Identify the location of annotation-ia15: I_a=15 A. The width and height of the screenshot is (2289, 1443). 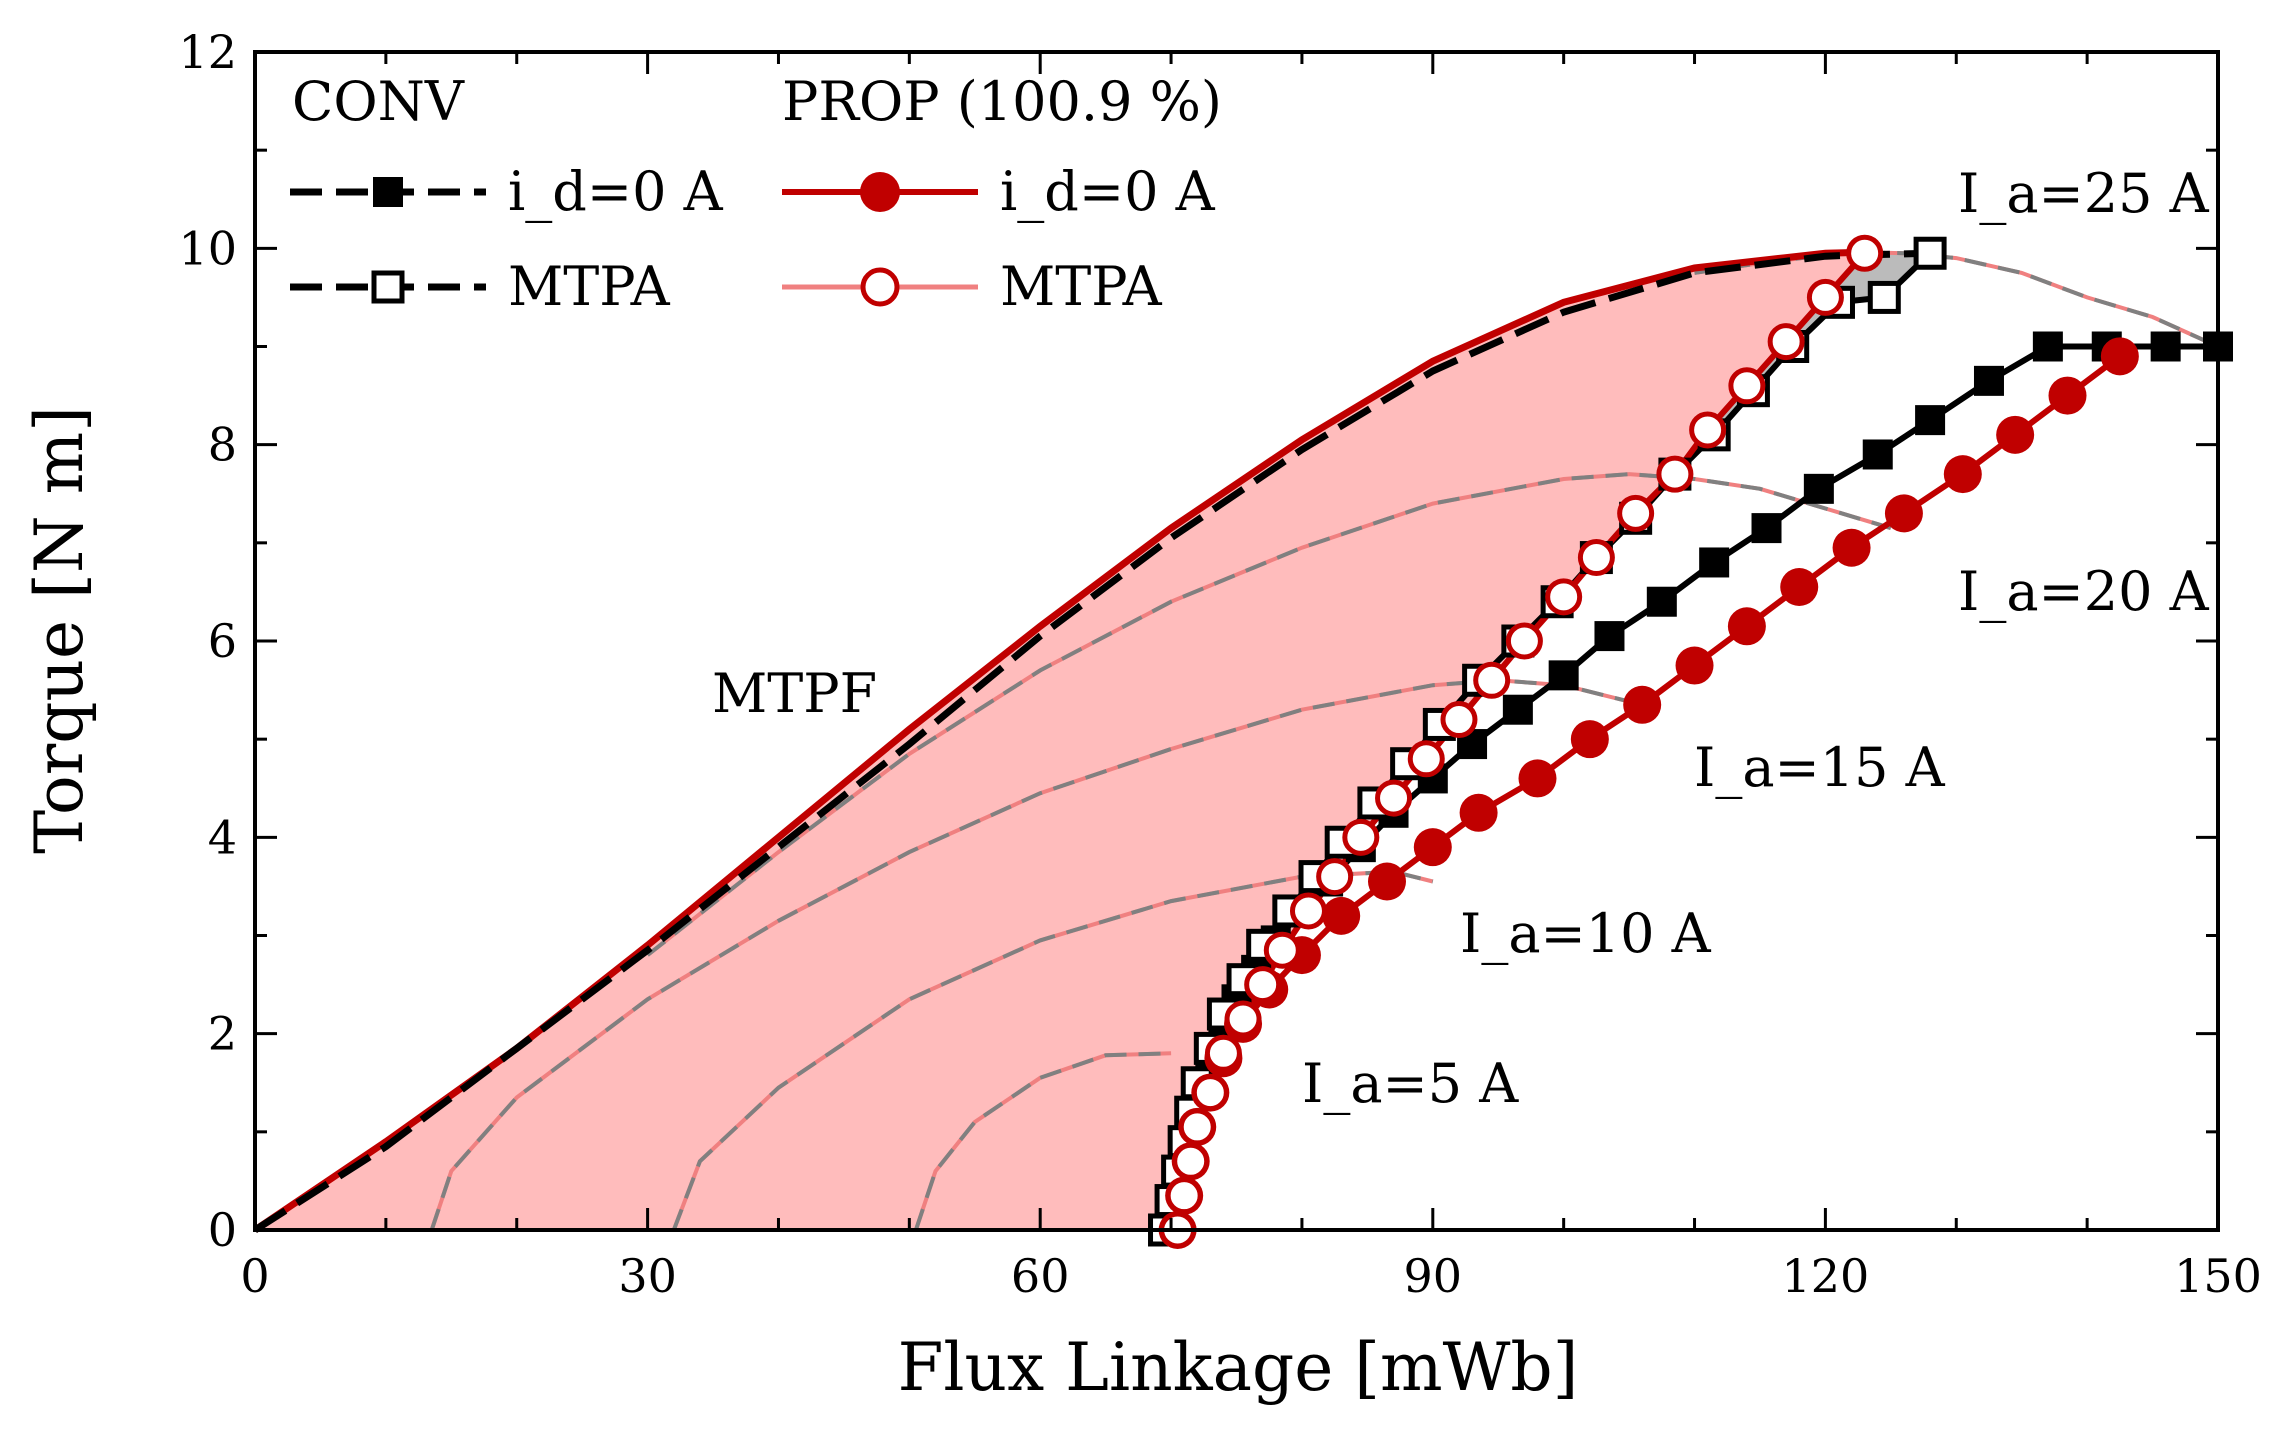
(1820, 767).